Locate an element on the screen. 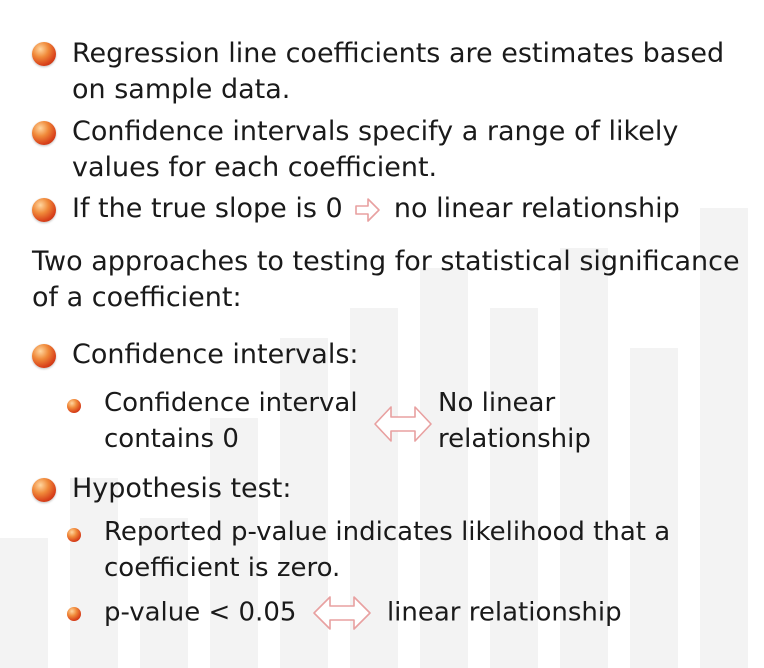 The height and width of the screenshot is (668, 764). pvalue-threshold-text: p-value < 0.05 is located at coordinates (200, 612).